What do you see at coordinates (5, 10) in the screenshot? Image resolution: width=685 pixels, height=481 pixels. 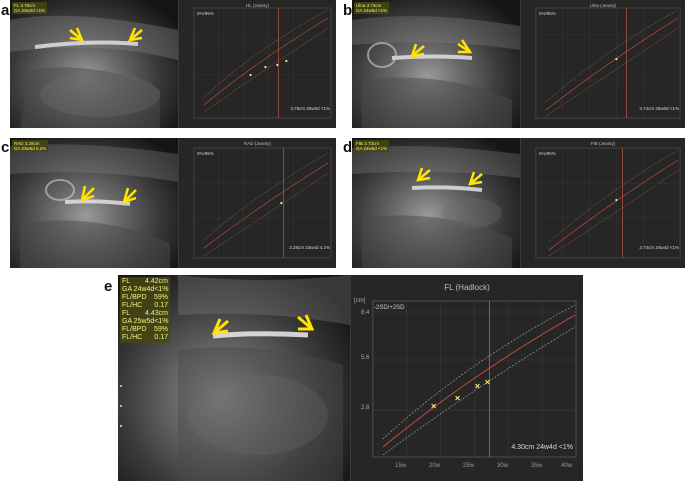 I see `panel-label-a: a` at bounding box center [5, 10].